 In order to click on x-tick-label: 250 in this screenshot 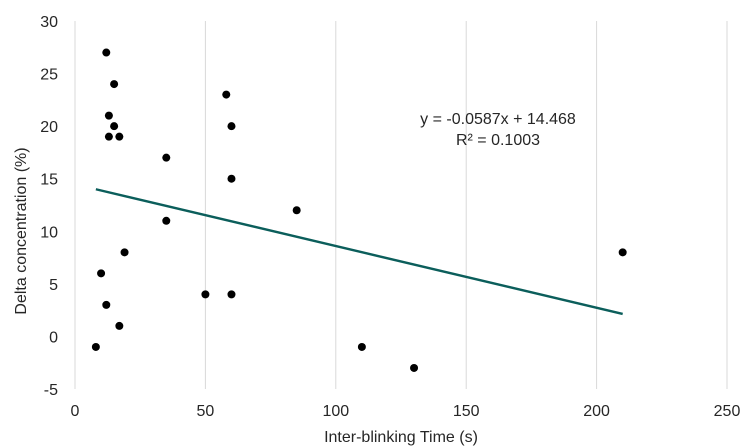, I will do `click(727, 411)`.